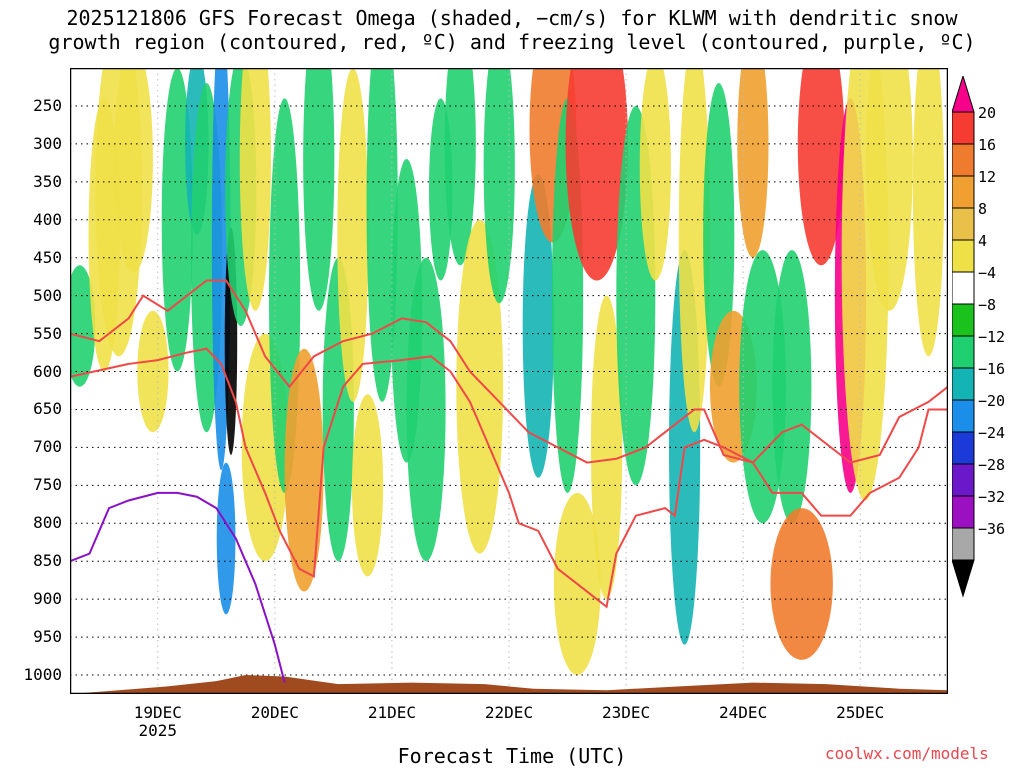  I want to click on omega-colorbar: 20 16 12 8 4 −4 −8 −12 −16 −20 −24 −28 −32 −36, so click(978, 337).